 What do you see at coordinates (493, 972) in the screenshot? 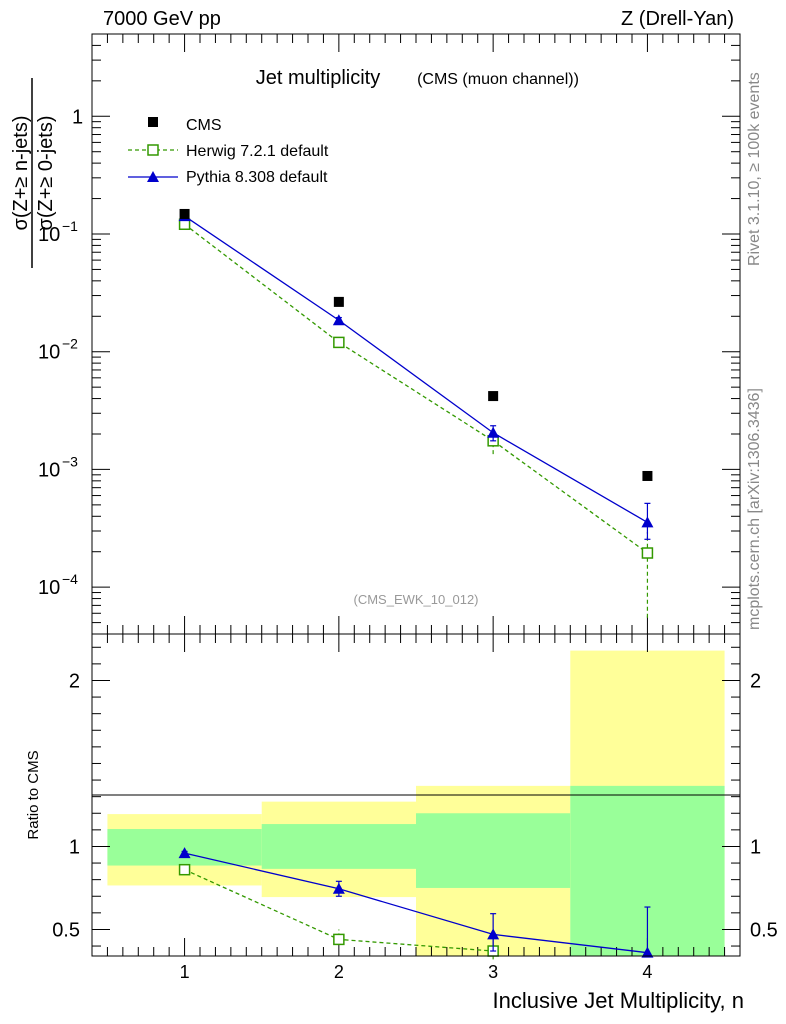
I see `x-tick-label: 3` at bounding box center [493, 972].